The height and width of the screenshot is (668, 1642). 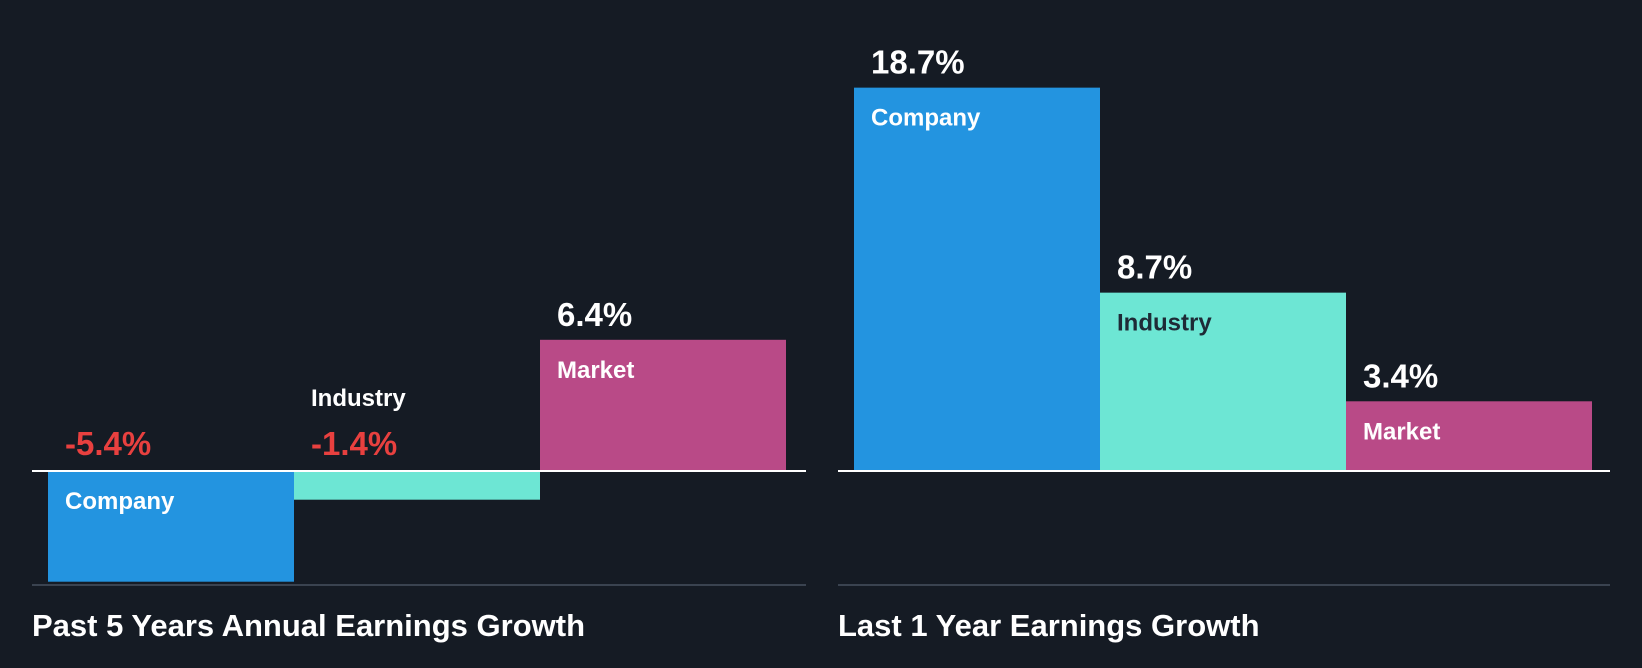 I want to click on bar-company: -5.4% Company, so click(x=171, y=503).